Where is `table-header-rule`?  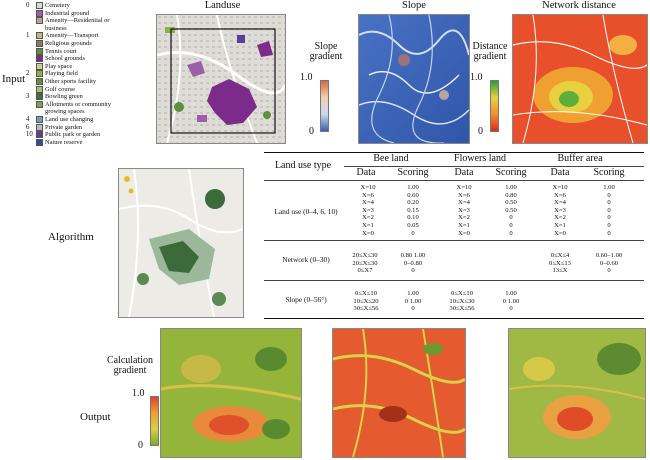
table-header-rule is located at coordinates (454, 180).